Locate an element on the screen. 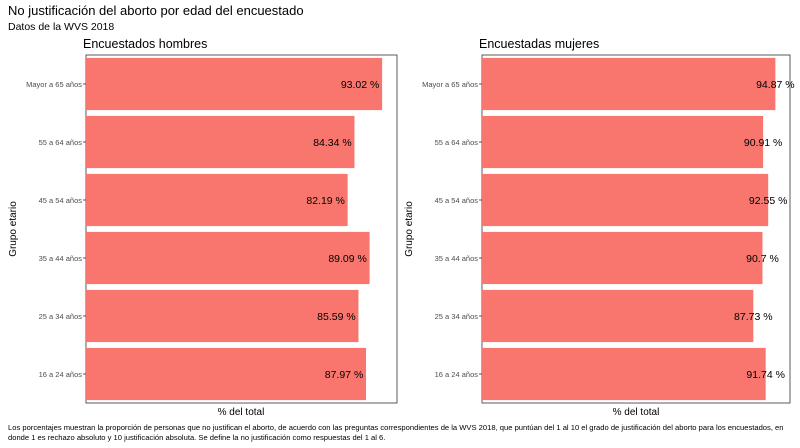 This screenshot has width=800, height=448. bar-value-label: 91.74 % is located at coordinates (765, 375).